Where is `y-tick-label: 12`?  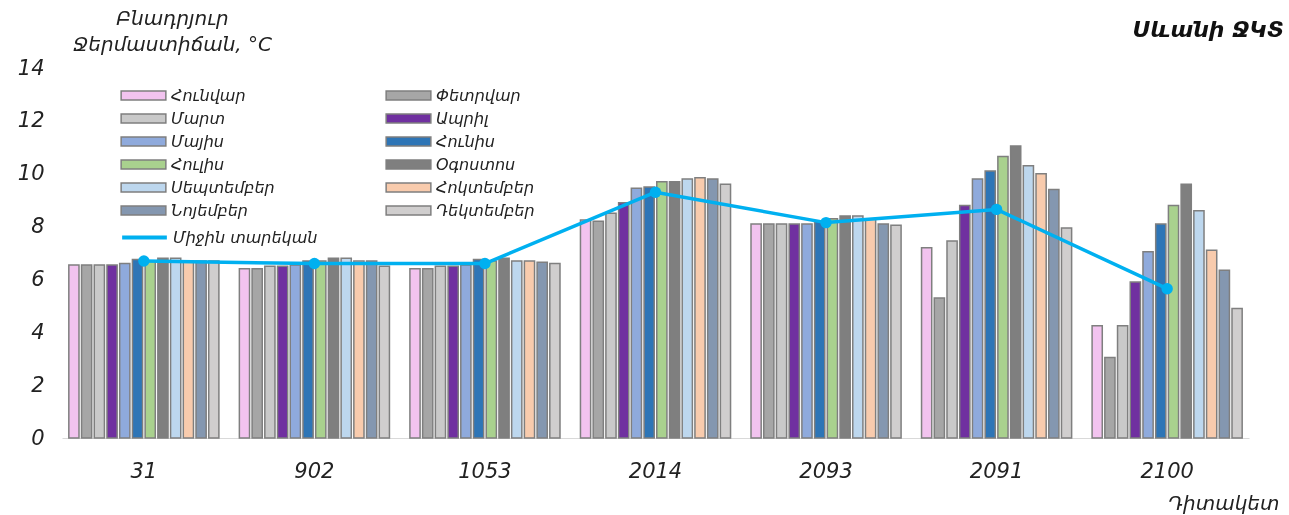
y-tick-label: 12 is located at coordinates (31, 120).